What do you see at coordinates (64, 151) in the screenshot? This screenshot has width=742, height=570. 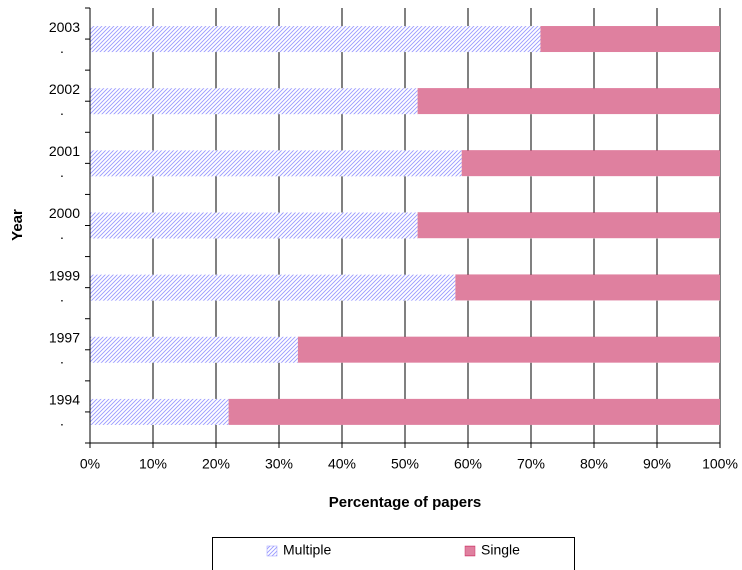 I see `y-tick-label: 2001` at bounding box center [64, 151].